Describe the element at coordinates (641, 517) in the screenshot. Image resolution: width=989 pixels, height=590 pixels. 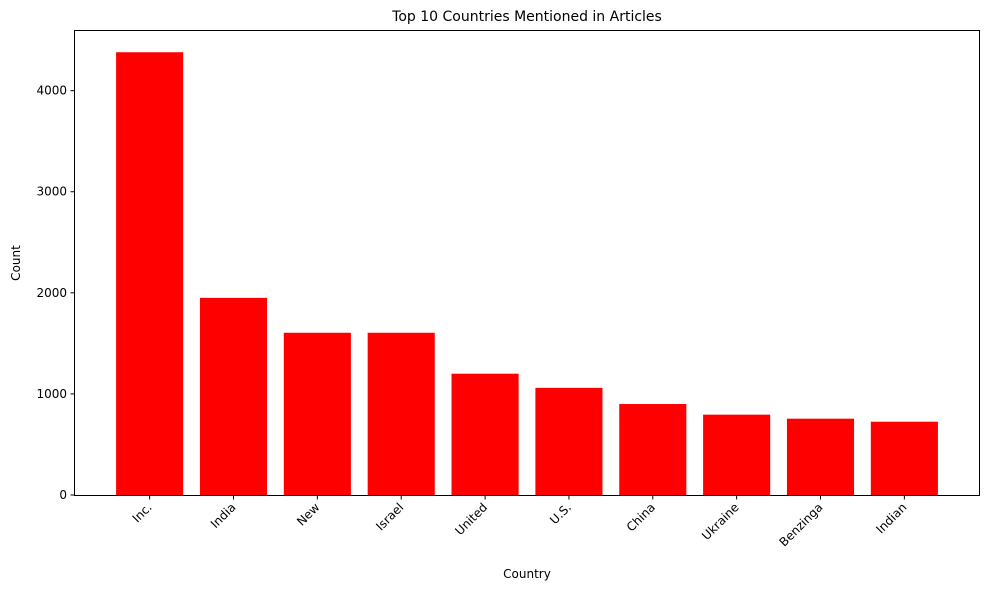
I see `x-tick-label: China` at that location.